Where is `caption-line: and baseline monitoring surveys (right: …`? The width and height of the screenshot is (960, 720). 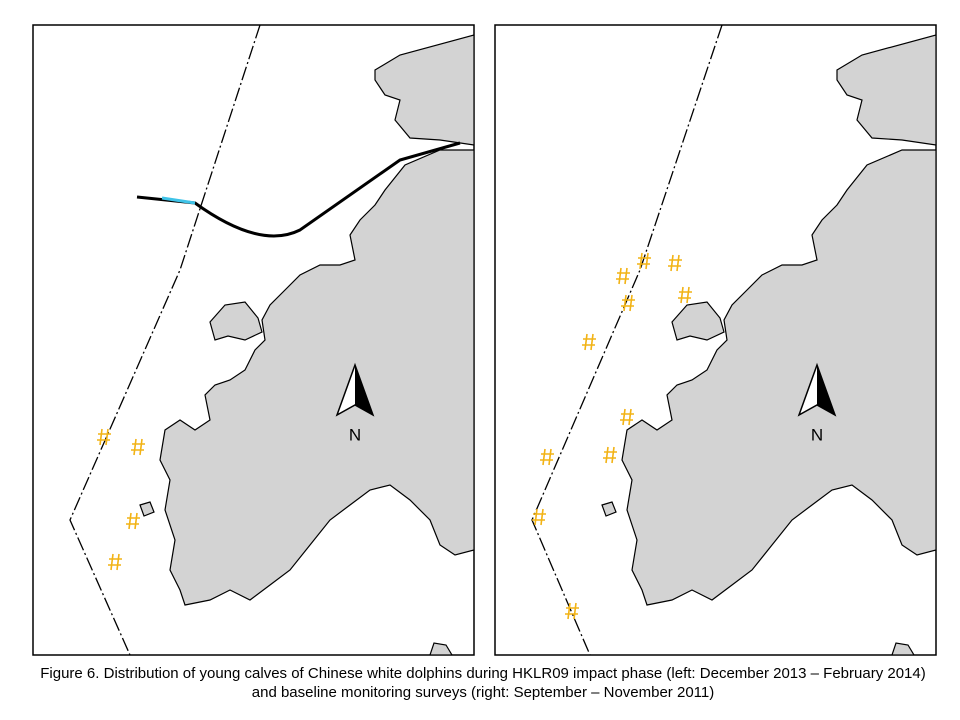 caption-line: and baseline monitoring surveys (right: … is located at coordinates (483, 692).